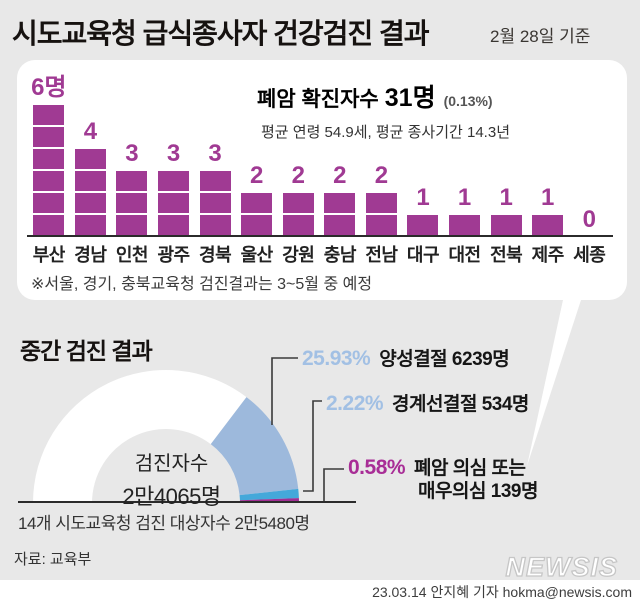 This screenshot has width=640, height=600. Describe the element at coordinates (410, 98) in the screenshot. I see `annotation-value: 31명` at that location.